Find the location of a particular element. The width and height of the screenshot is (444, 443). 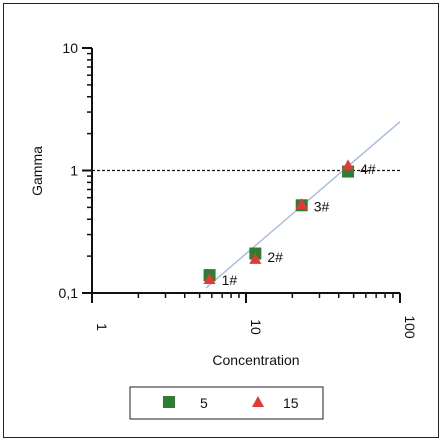

legend-label-5: 5 is located at coordinates (204, 403).